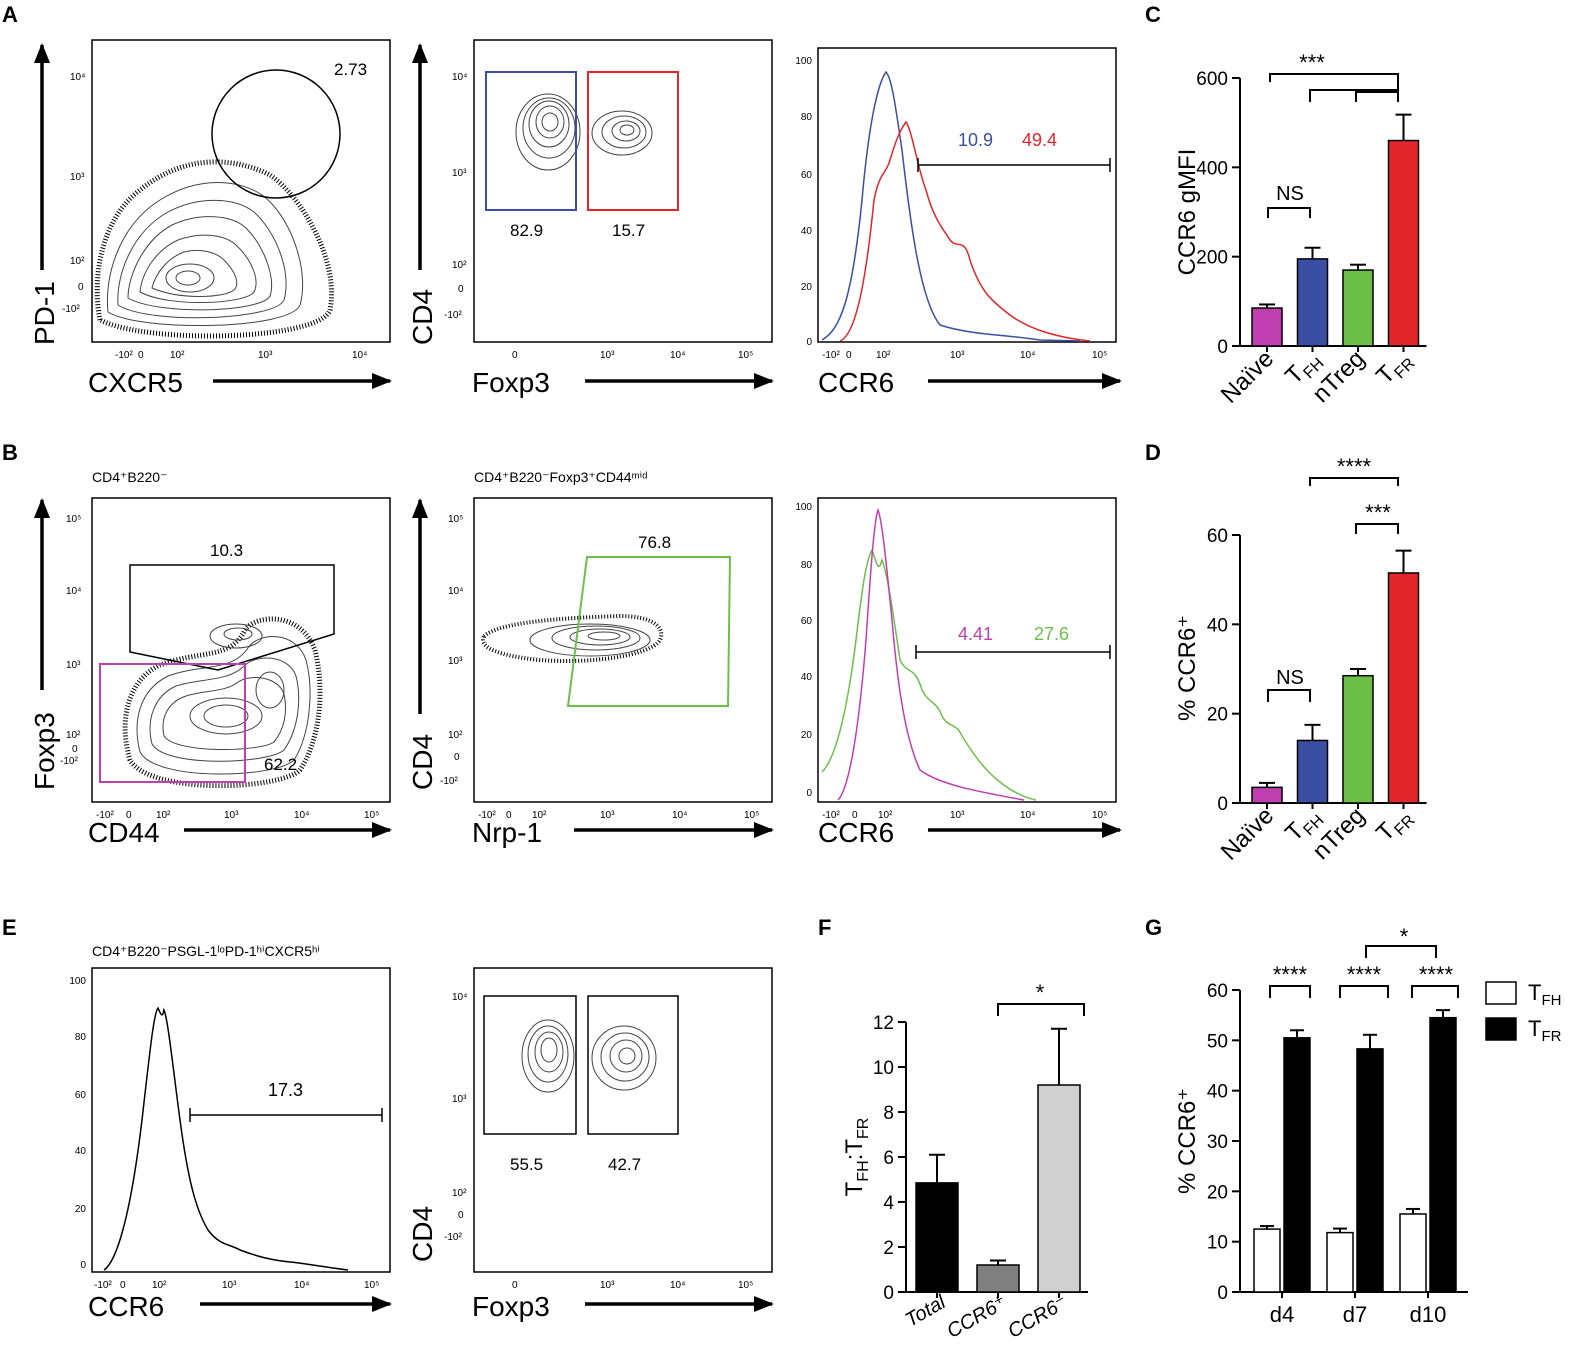  Describe the element at coordinates (1187, 212) in the screenshot. I see `y-axis-label: CCR6 gMFI` at that location.